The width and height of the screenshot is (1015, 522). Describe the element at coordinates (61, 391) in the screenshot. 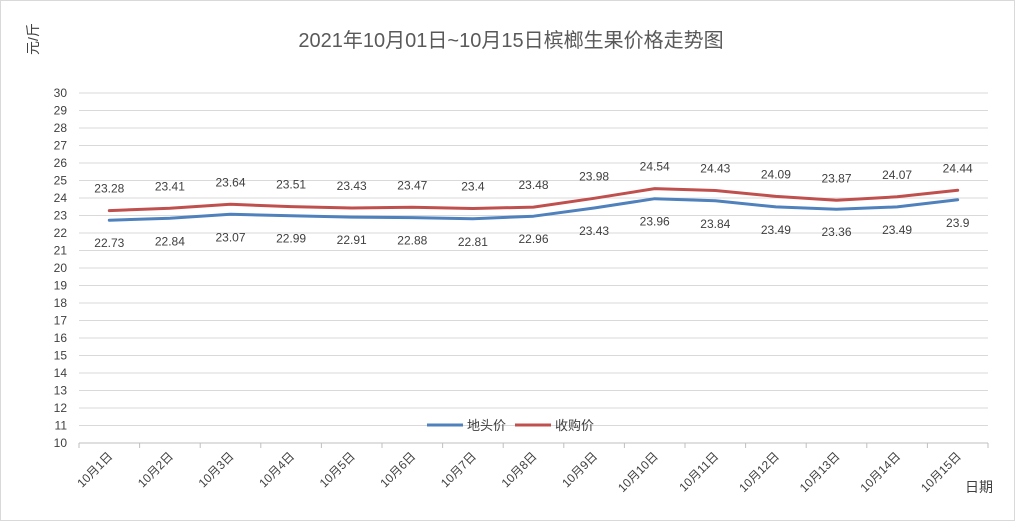

I see `y-tick-label: 13` at that location.